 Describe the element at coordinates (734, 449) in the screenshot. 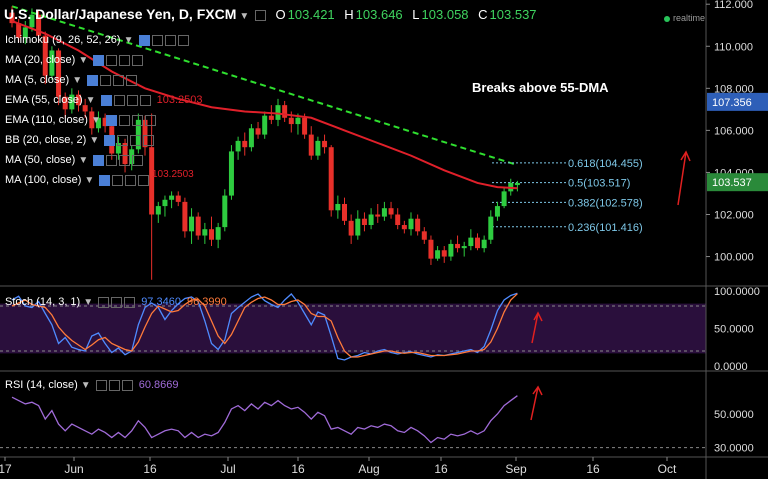

I see `rsi-y-tick-label: 30.0000` at that location.